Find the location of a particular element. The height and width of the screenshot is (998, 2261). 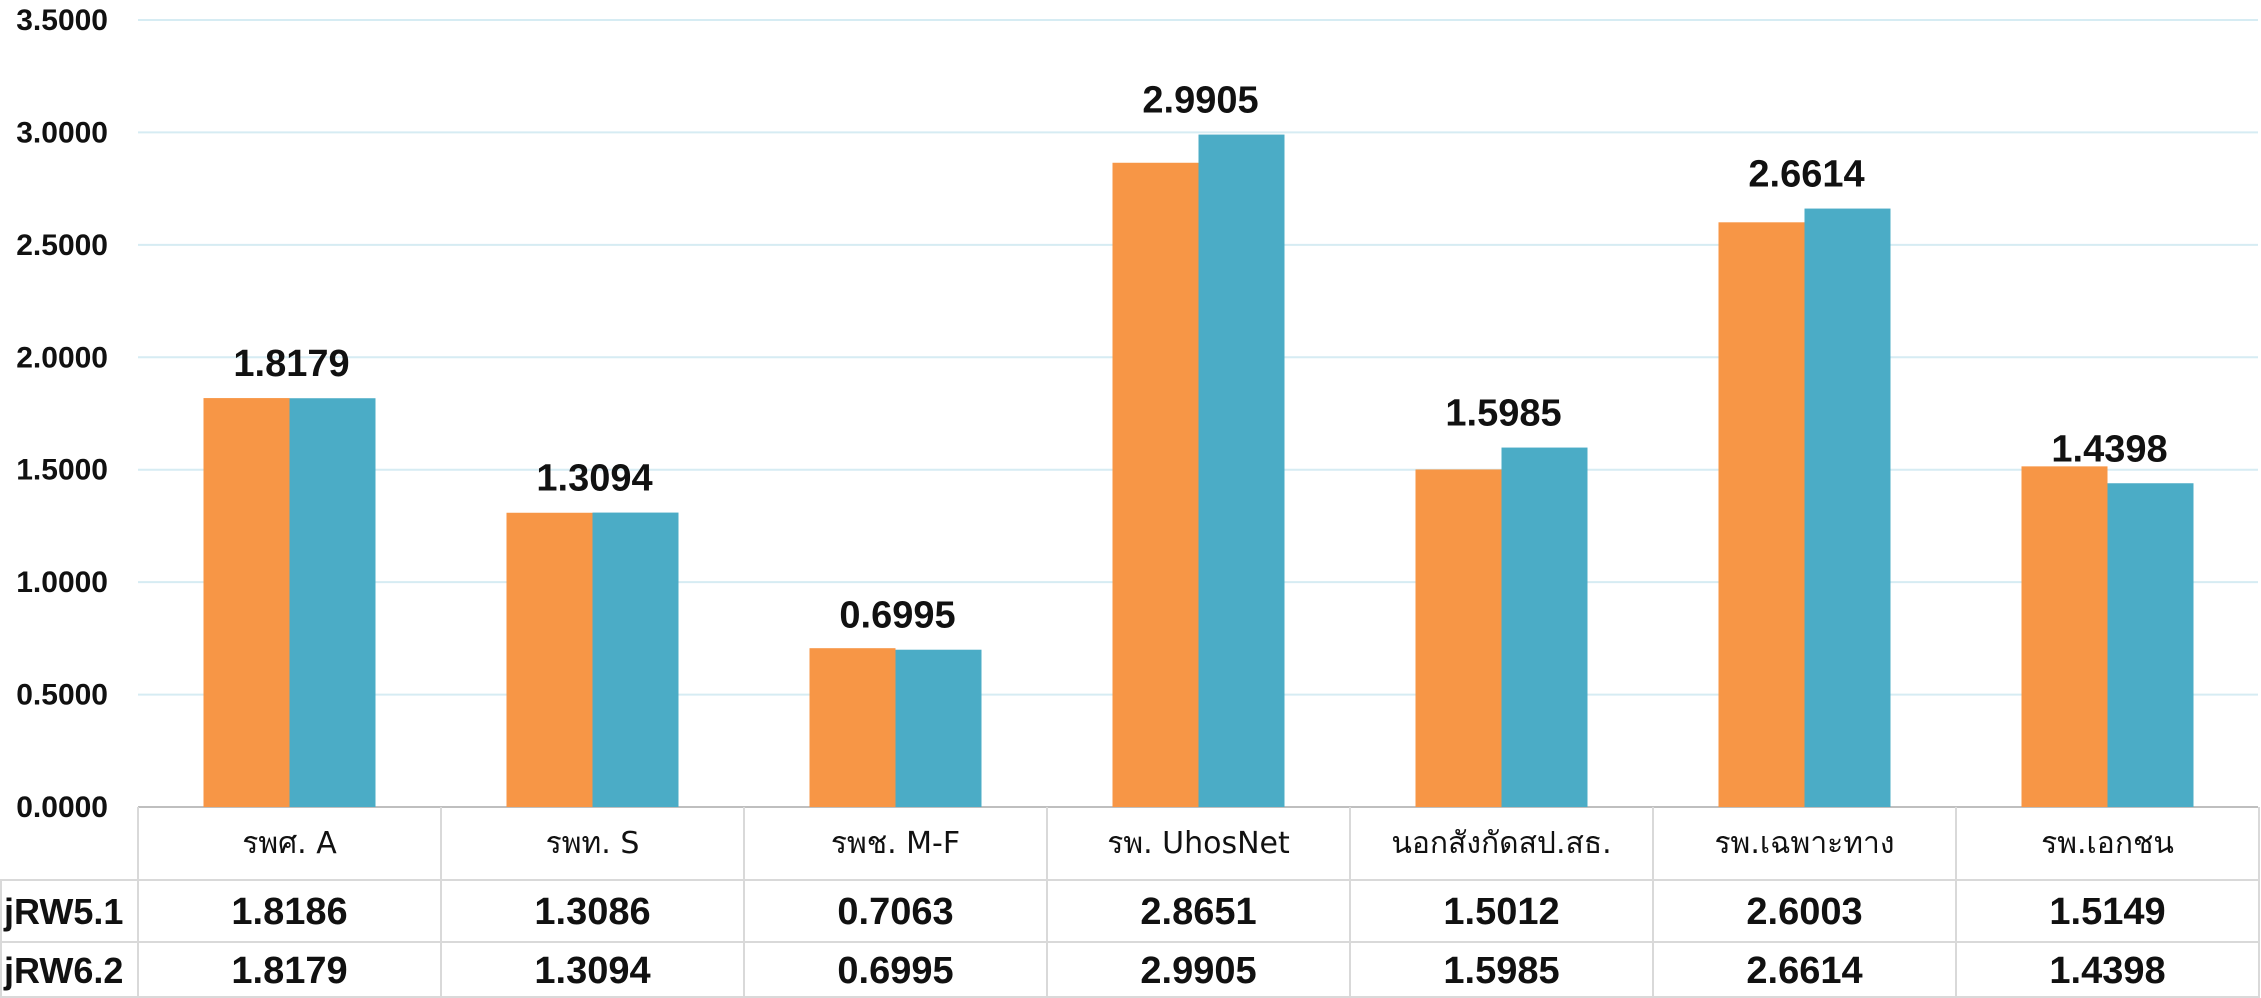

data-label: 0.6995 is located at coordinates (897, 616).